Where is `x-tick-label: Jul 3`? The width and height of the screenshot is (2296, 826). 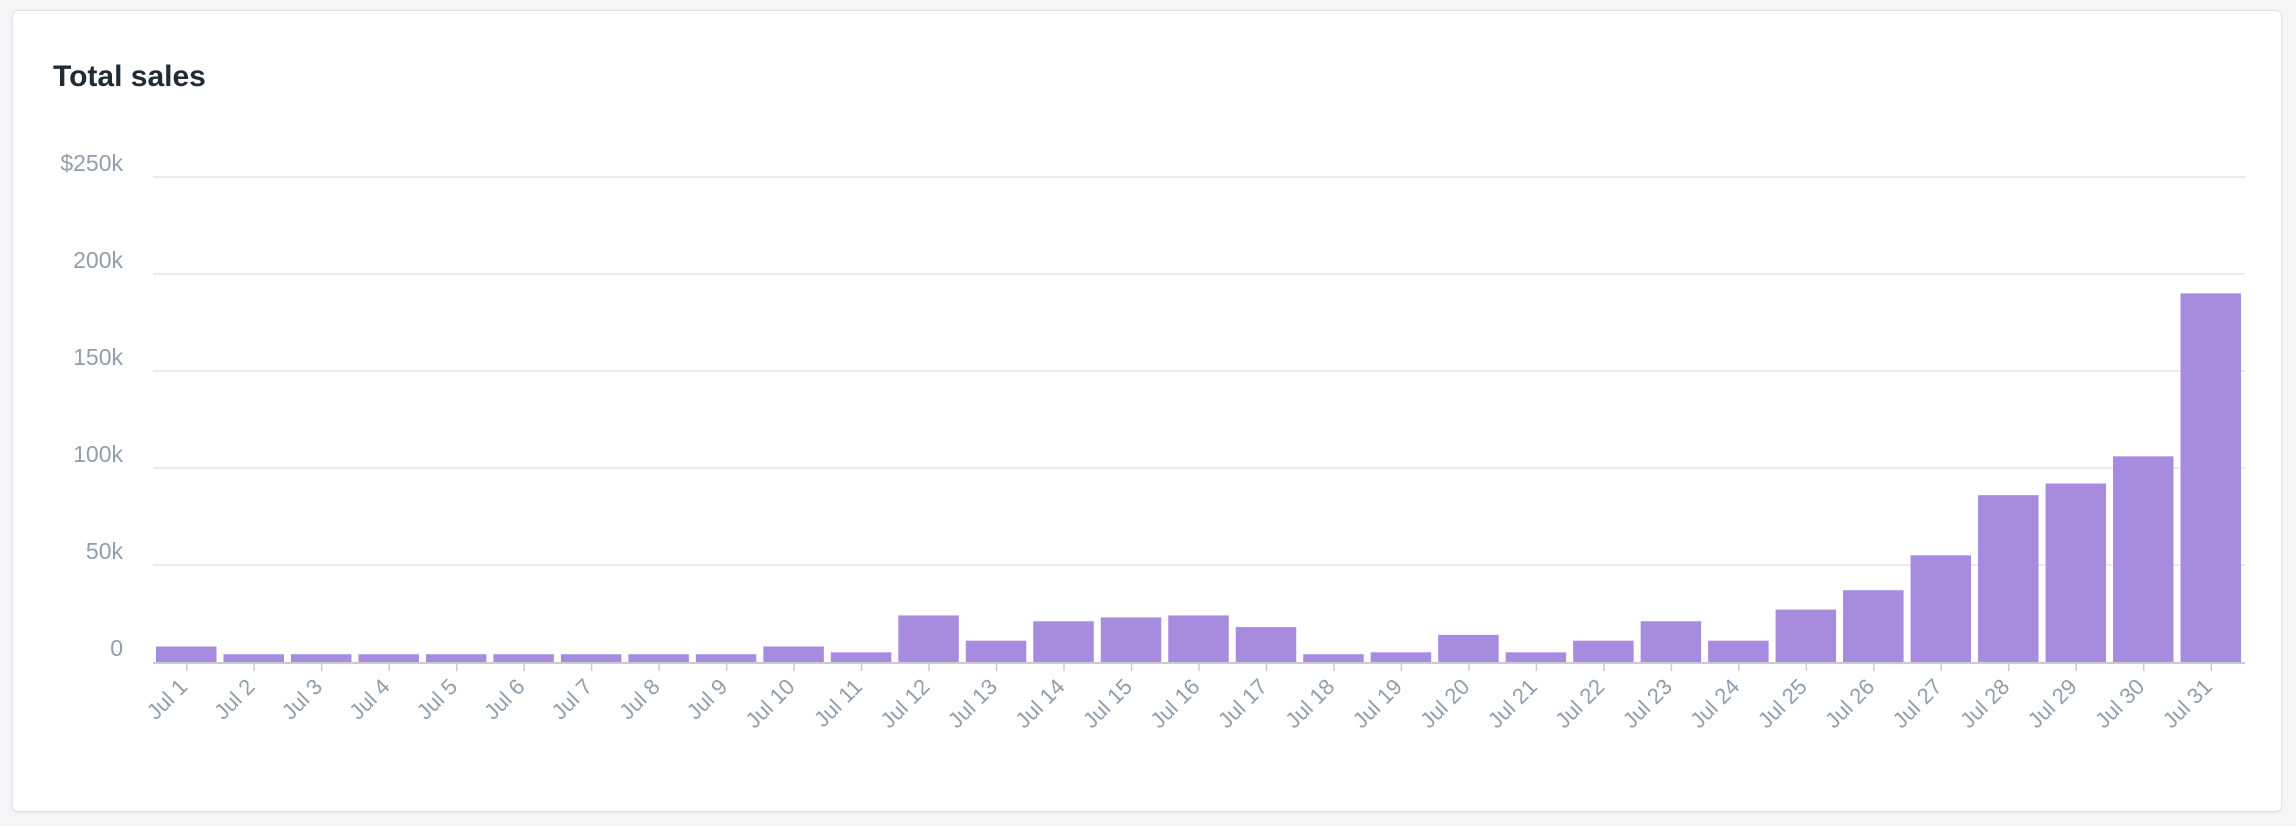 x-tick-label: Jul 3 is located at coordinates (302, 699).